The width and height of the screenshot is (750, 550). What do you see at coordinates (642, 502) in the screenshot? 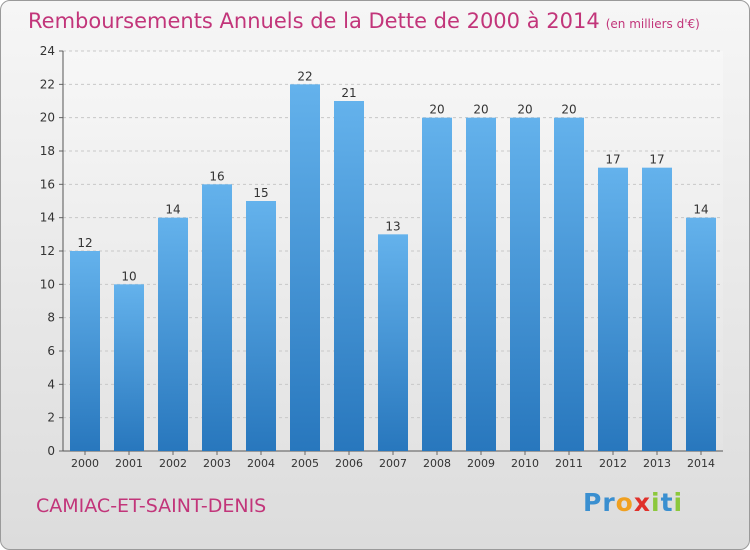
I see `logo-letter: x` at bounding box center [642, 502].